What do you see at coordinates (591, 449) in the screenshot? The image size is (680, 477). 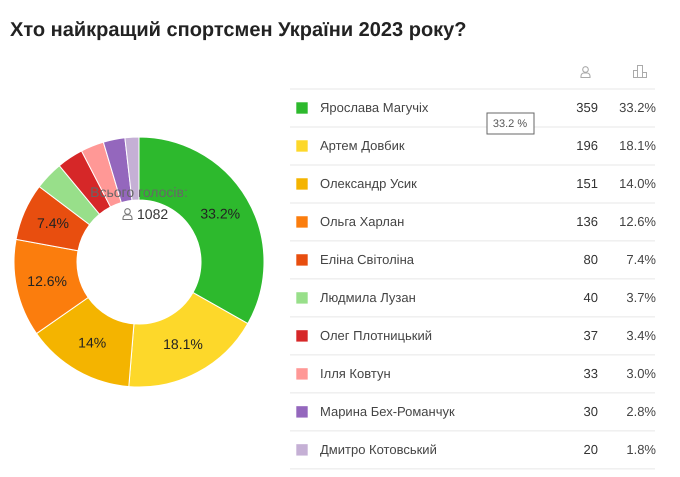 I see `text: 20` at bounding box center [591, 449].